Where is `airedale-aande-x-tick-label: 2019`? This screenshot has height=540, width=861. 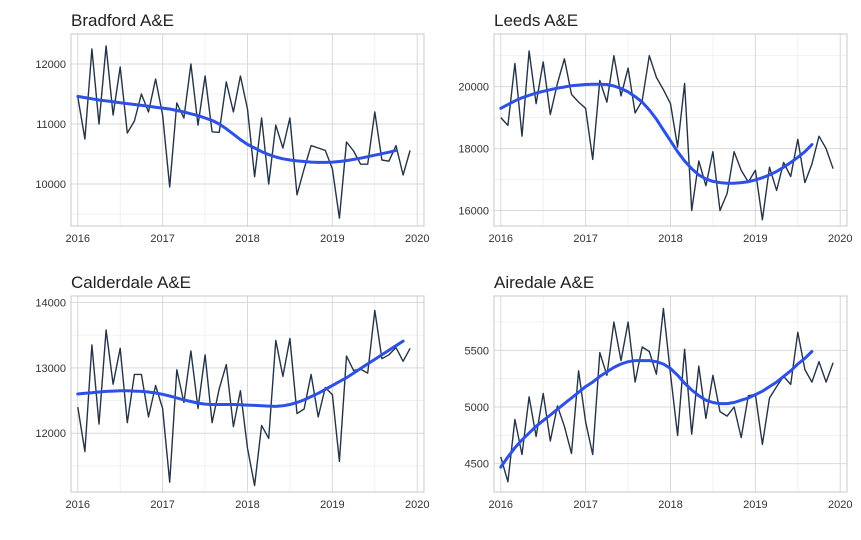 airedale-aande-x-tick-label: 2019 is located at coordinates (755, 505).